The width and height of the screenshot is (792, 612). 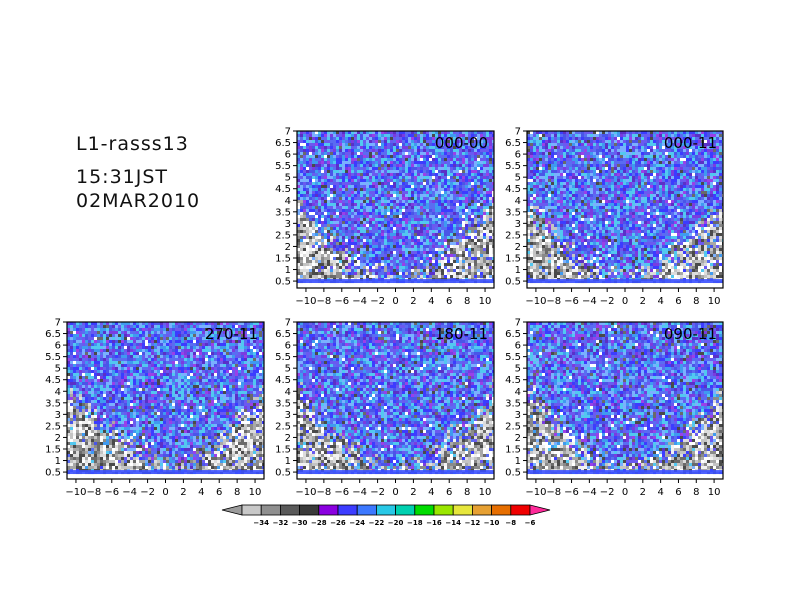 What do you see at coordinates (518, 438) in the screenshot?
I see `y-tick-label: 2` at bounding box center [518, 438].